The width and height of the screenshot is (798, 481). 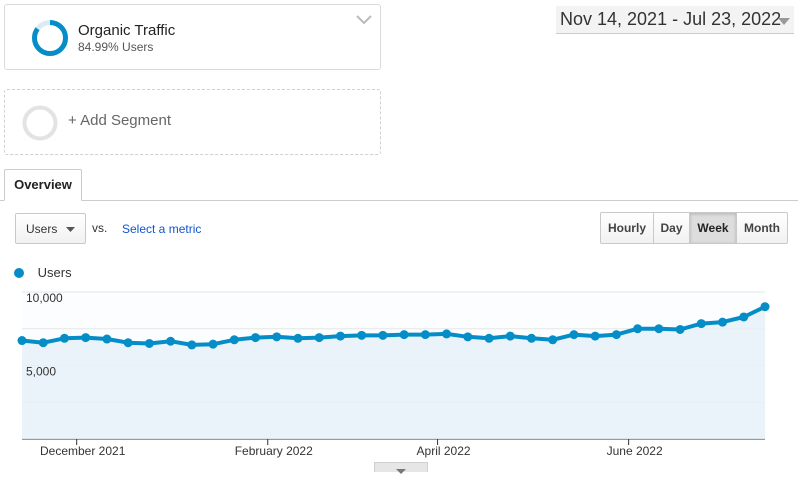 I want to click on segment-card-organic-traffic: Organic Traffic 84.99% Users, so click(x=192, y=37).